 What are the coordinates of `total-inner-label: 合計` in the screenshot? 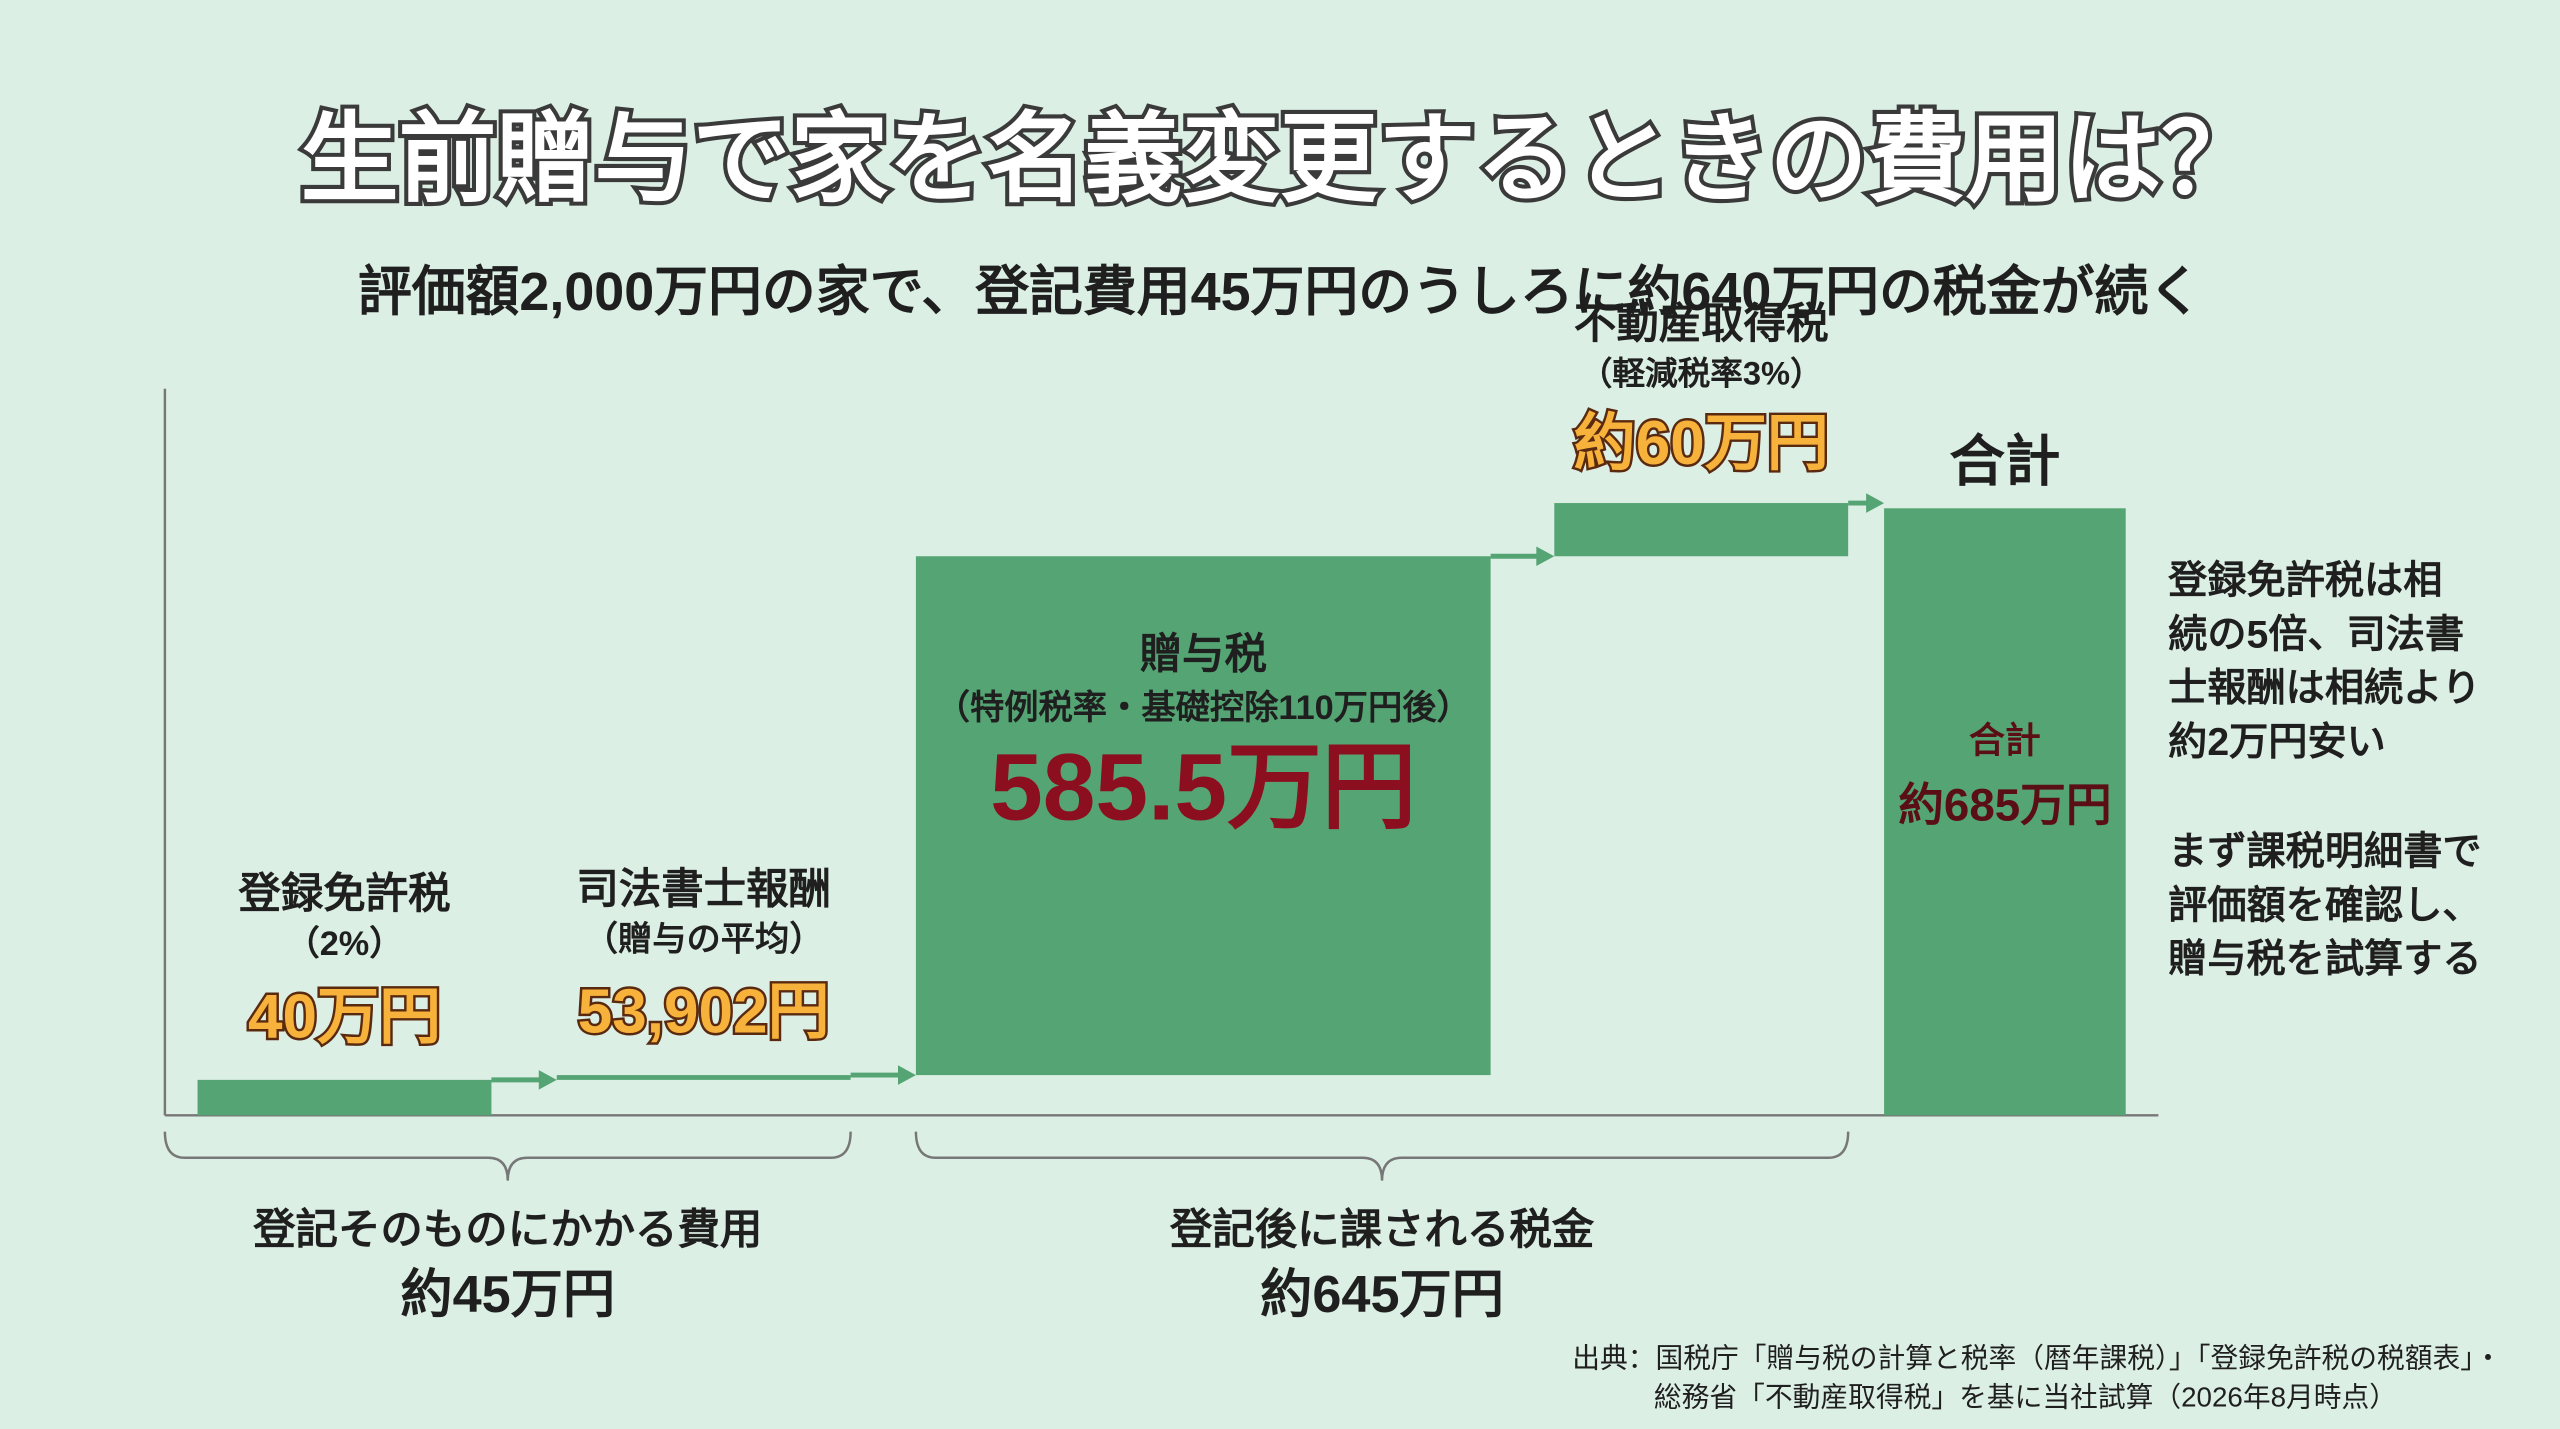 It's located at (2005, 740).